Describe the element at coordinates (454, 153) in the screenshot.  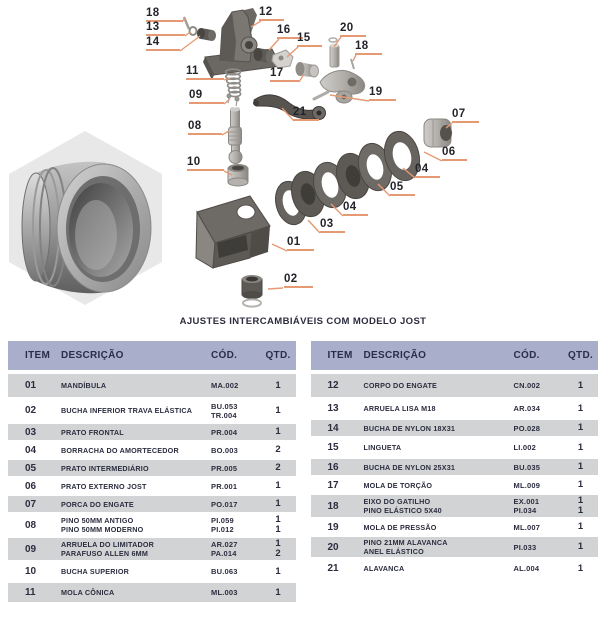
I see `callout-06: 06` at that location.